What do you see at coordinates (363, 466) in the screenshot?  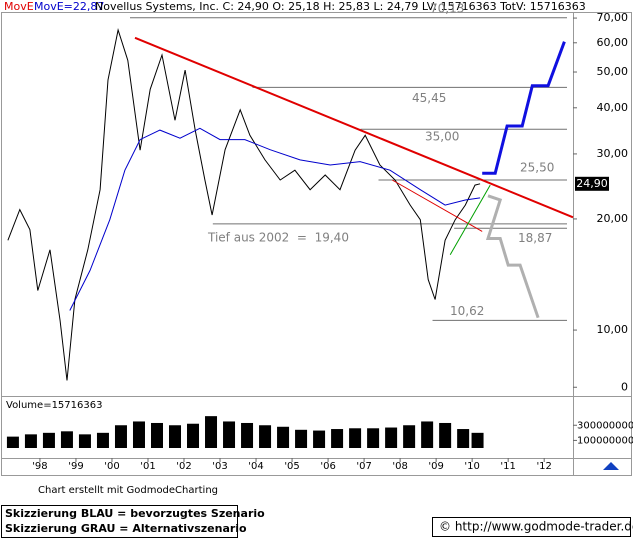 I see `x-tick-label: '07` at bounding box center [363, 466].